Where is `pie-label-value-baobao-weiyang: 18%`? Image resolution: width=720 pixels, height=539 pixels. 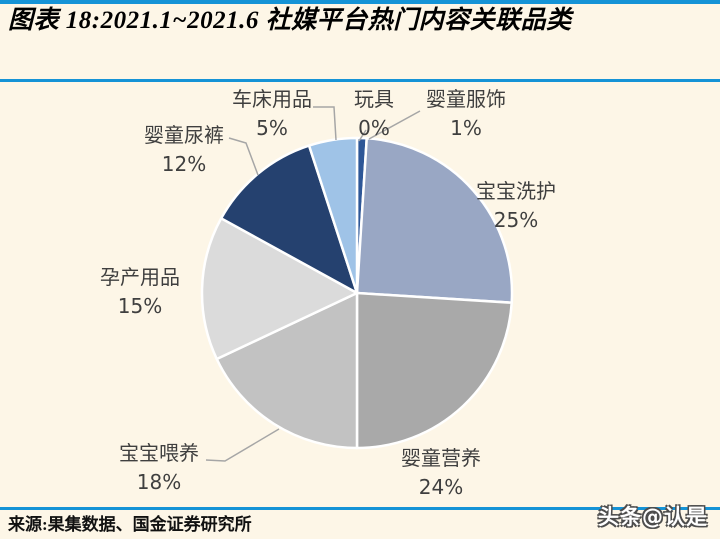 pie-label-value-baobao-weiyang: 18% is located at coordinates (159, 482).